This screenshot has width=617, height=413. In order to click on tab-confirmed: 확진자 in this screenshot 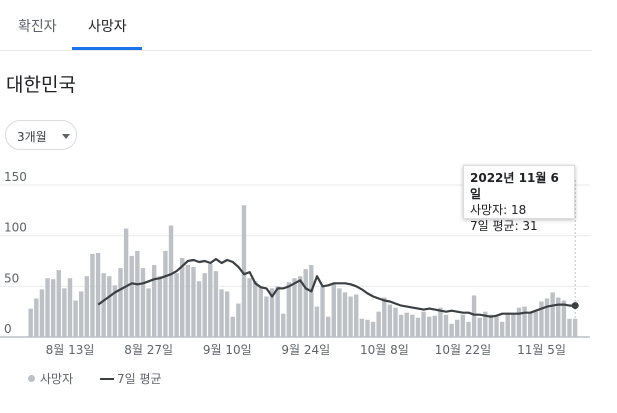, I will do `click(37, 27)`.